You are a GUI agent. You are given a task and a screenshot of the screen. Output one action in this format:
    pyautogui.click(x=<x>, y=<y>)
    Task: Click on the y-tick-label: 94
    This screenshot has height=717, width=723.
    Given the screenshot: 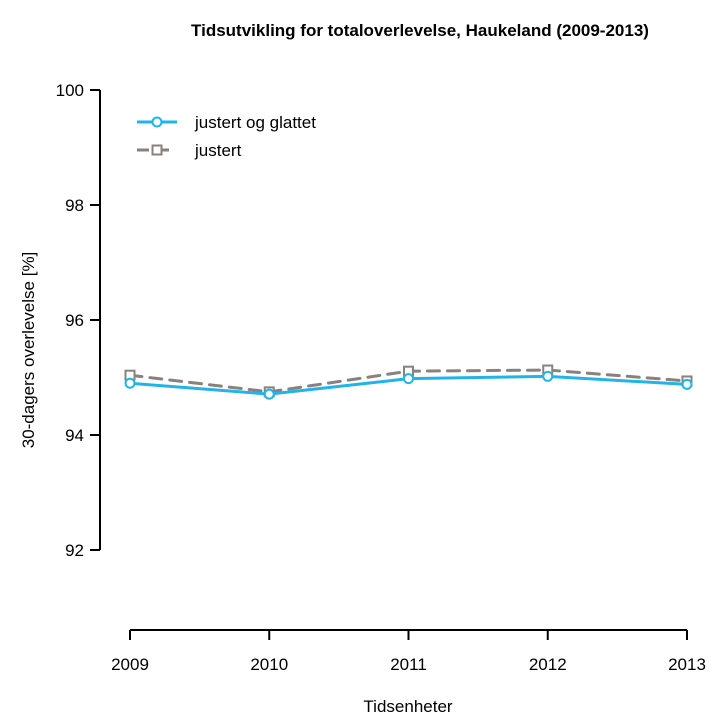 What is the action you would take?
    pyautogui.click(x=74, y=435)
    